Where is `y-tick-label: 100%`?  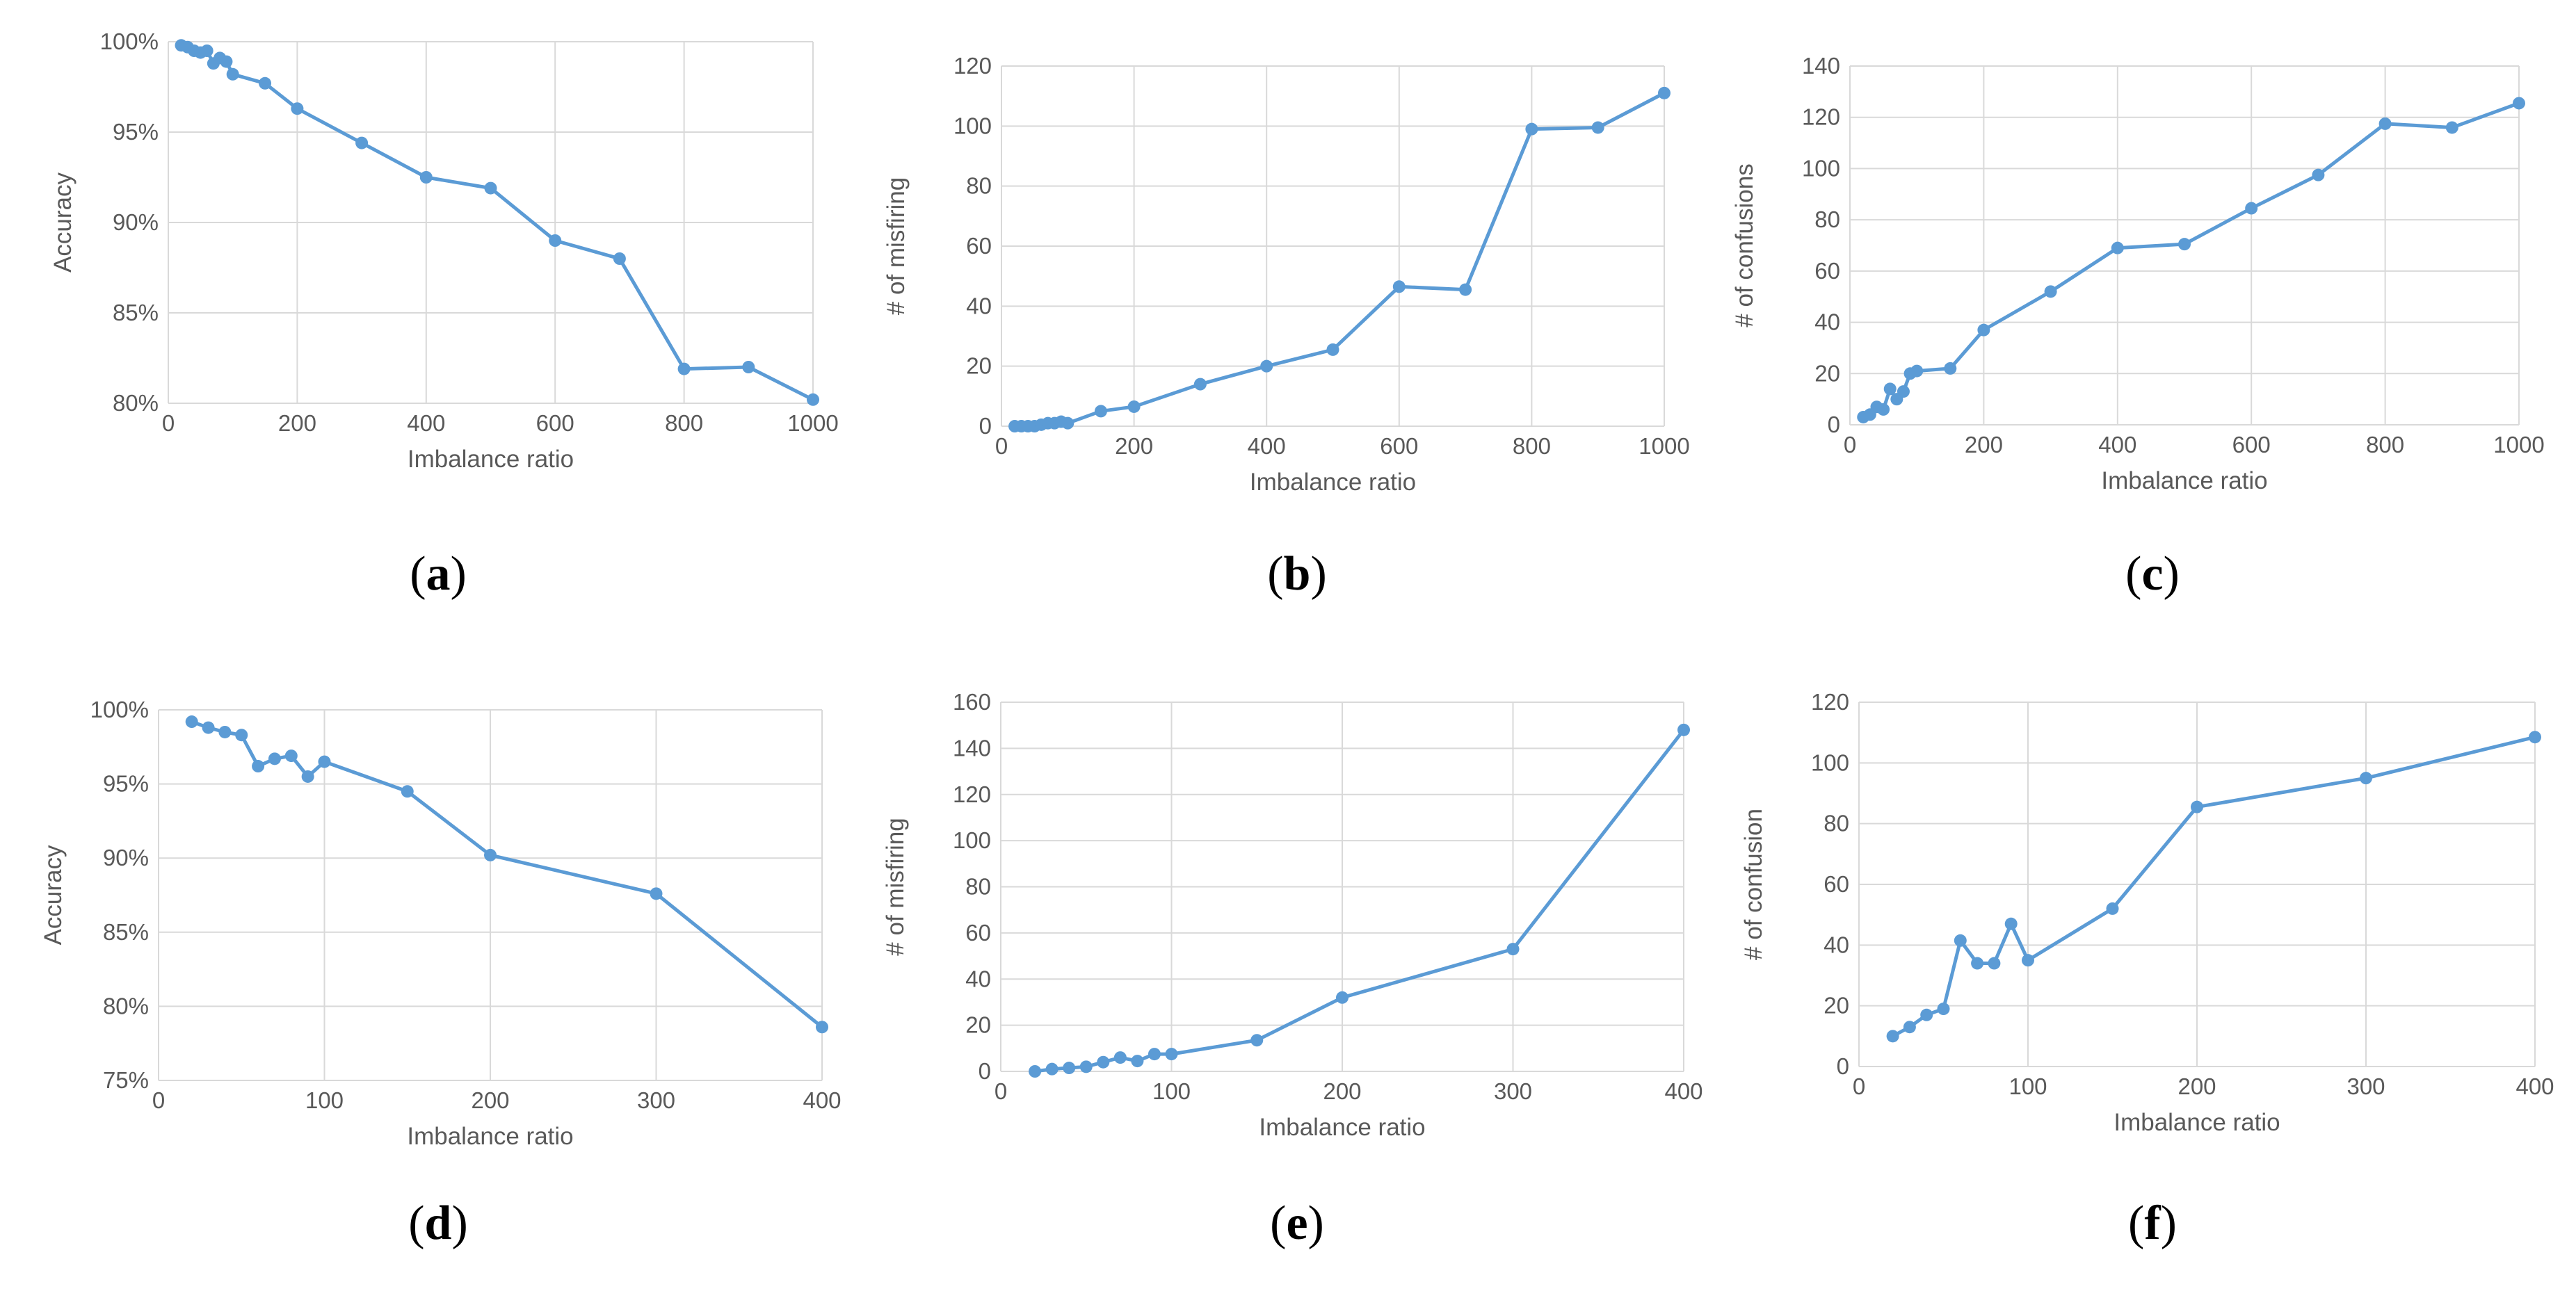
y-tick-label: 100% is located at coordinates (129, 41).